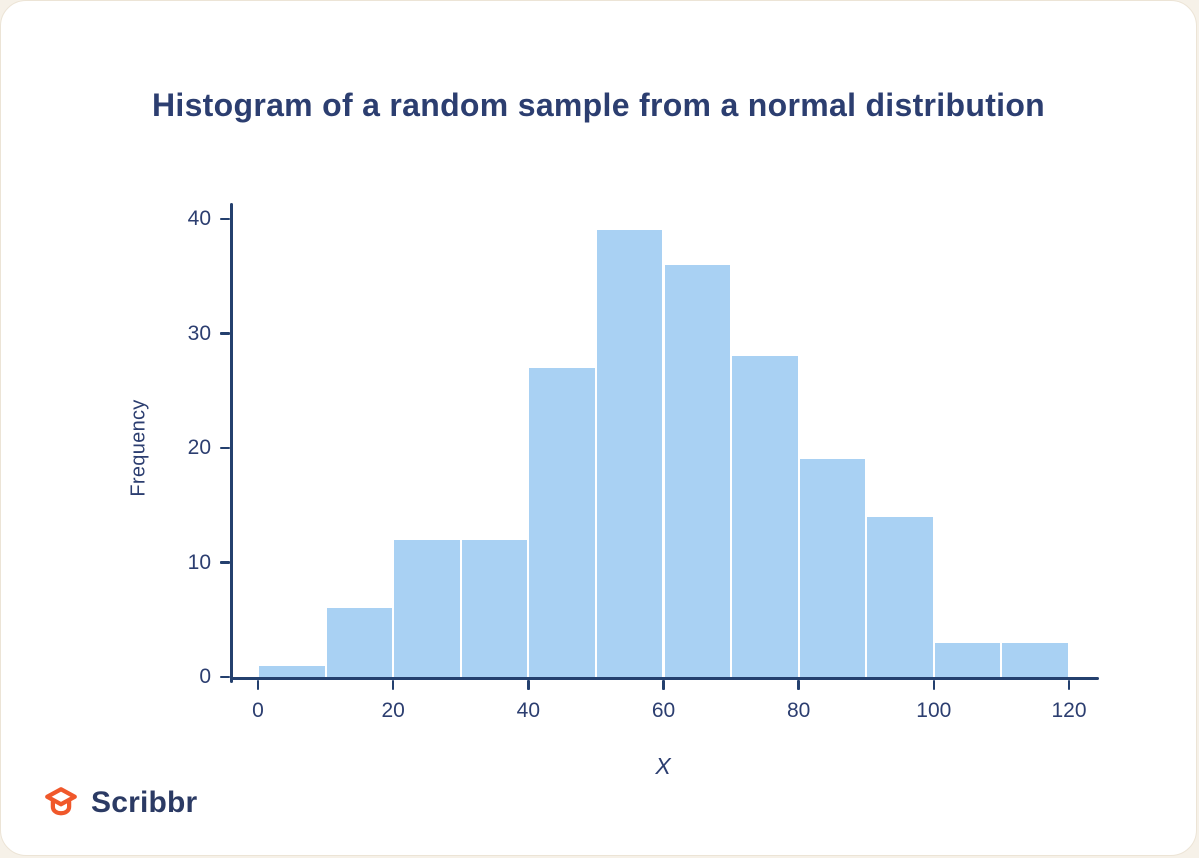 The height and width of the screenshot is (858, 1199). What do you see at coordinates (393, 710) in the screenshot?
I see `x-tick-label: 20` at bounding box center [393, 710].